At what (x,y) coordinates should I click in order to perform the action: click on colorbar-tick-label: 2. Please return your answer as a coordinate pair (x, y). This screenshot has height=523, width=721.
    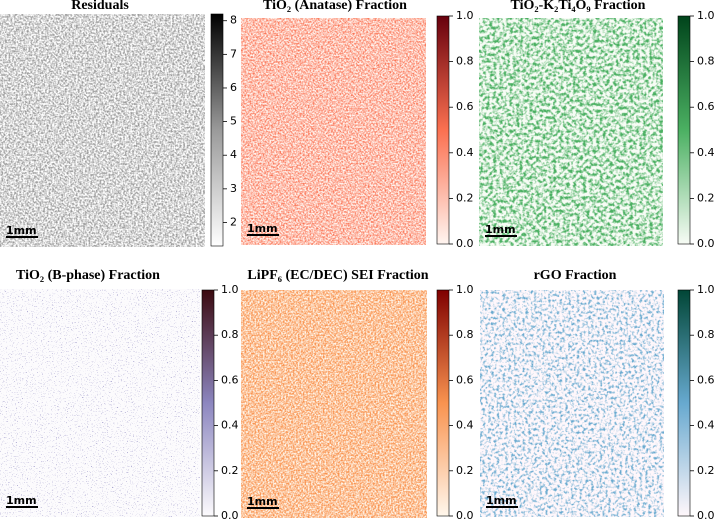
    Looking at the image, I should click on (233, 221).